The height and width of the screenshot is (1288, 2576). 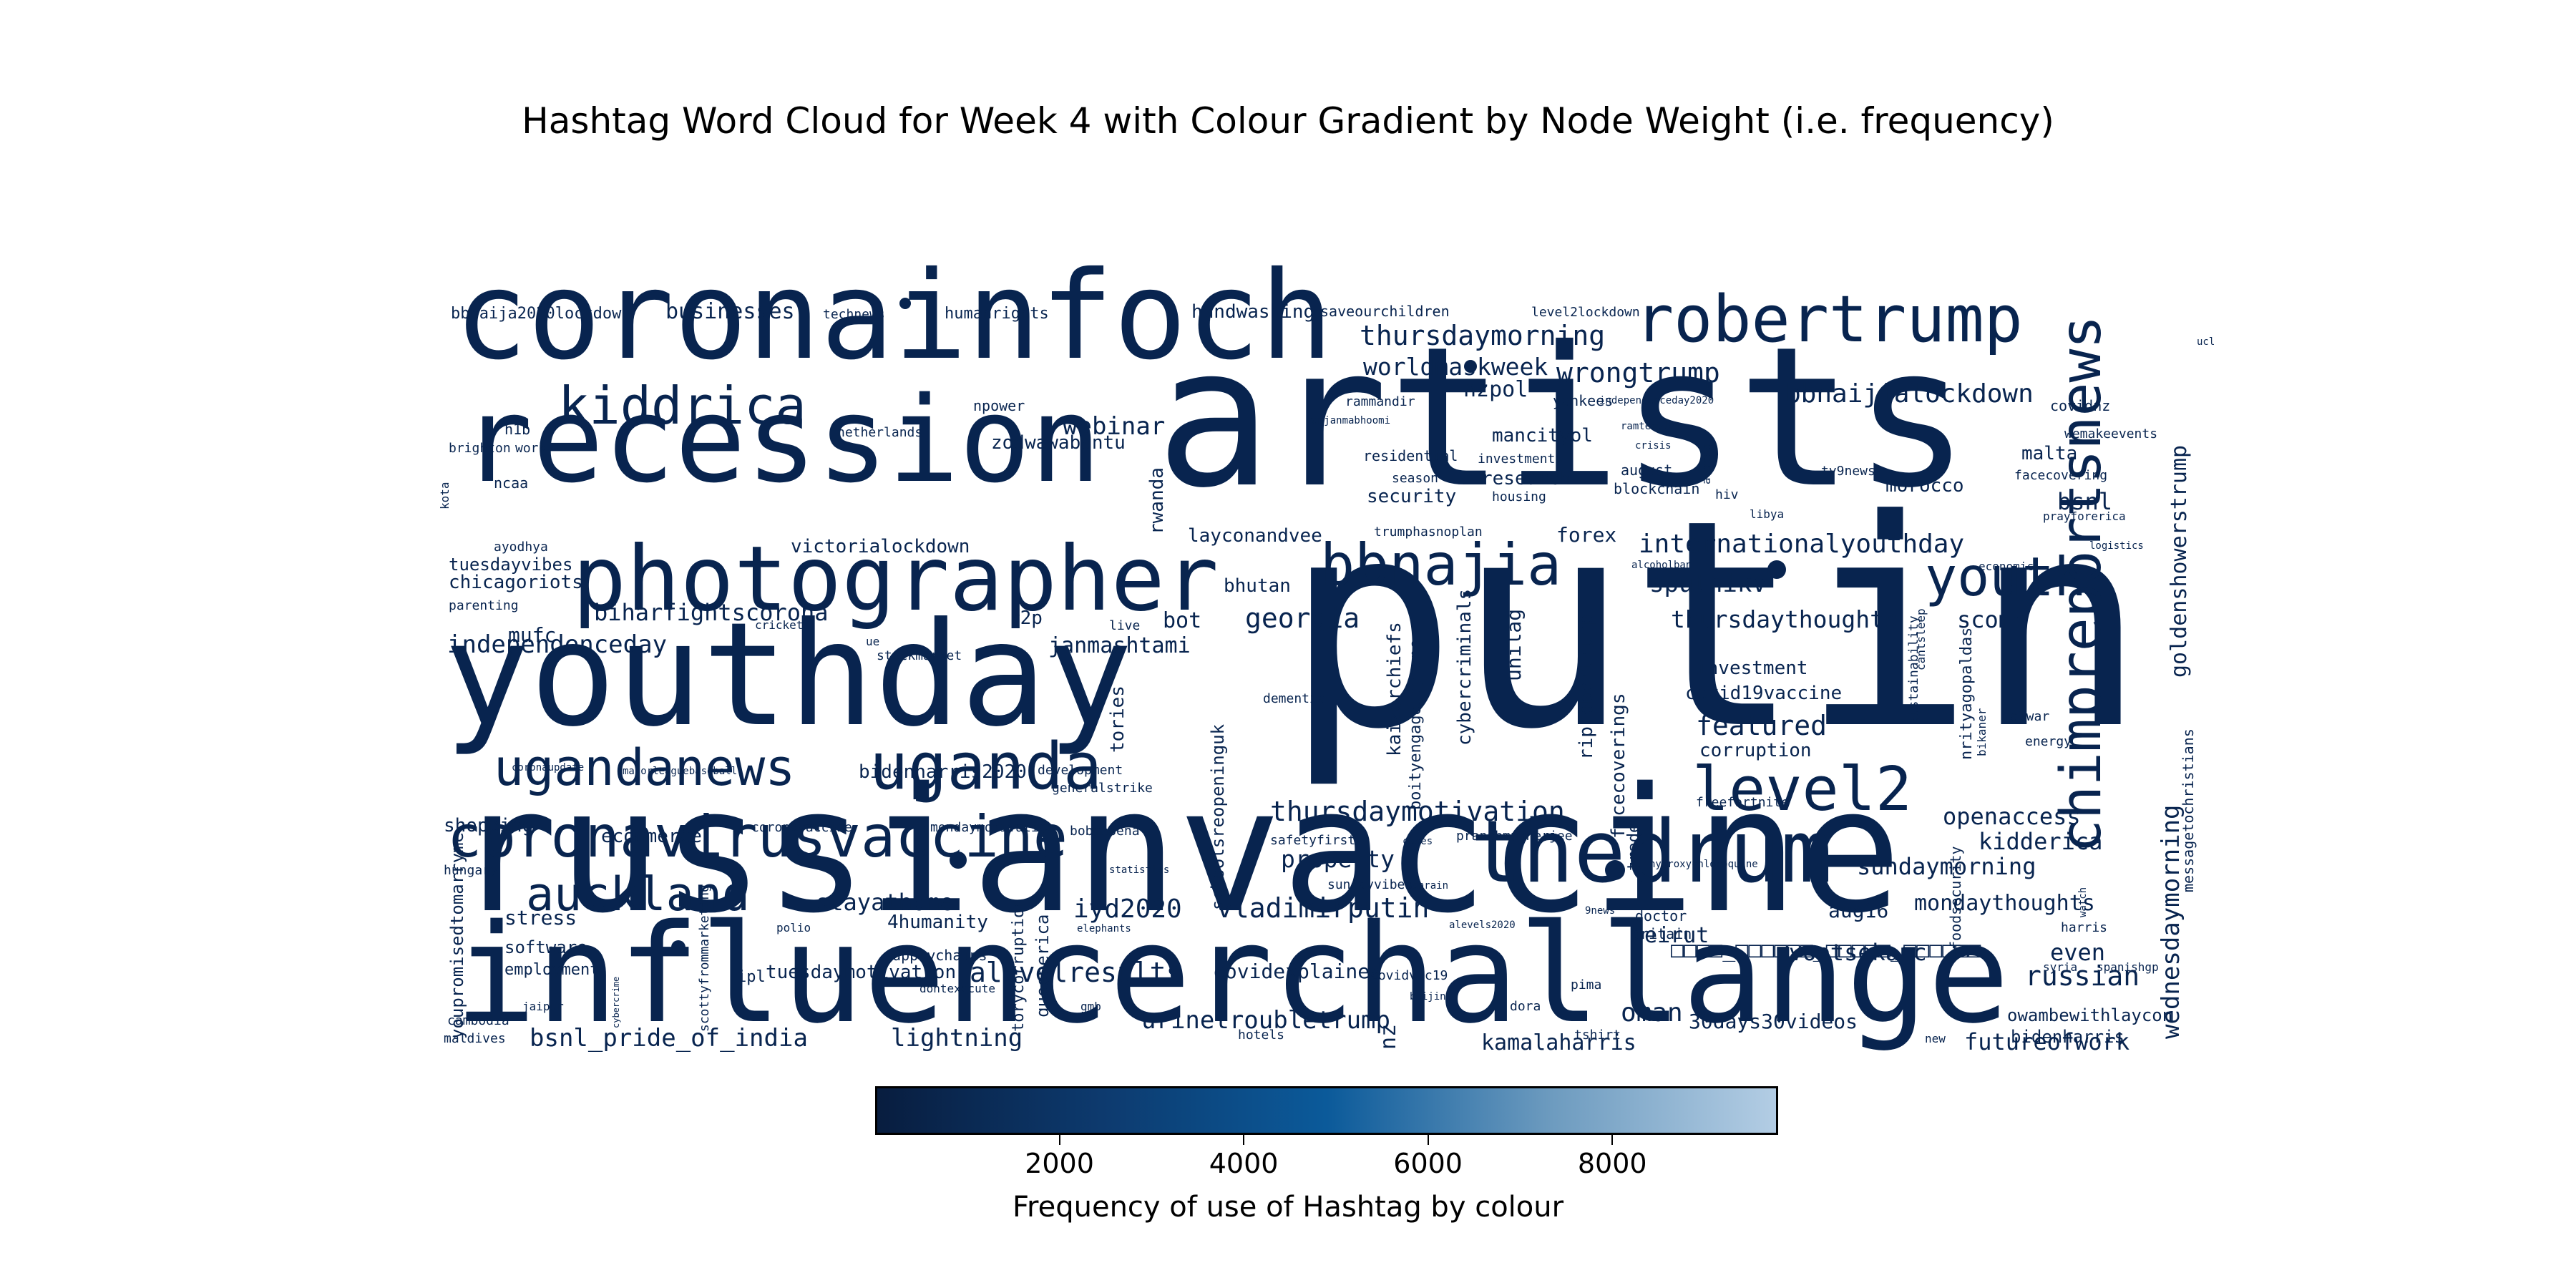 I want to click on word-cambodia: cambodia, so click(x=478, y=1020).